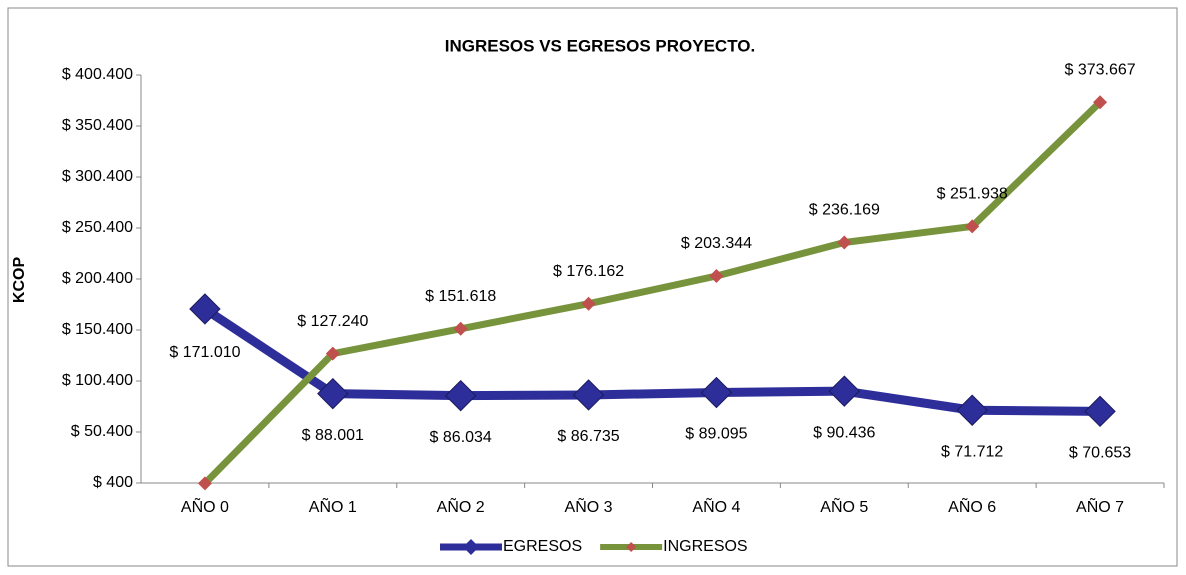 This screenshot has width=1186, height=575. What do you see at coordinates (600, 45) in the screenshot?
I see `chart-title: INGRESOS VS EGRESOS PROYECTO.` at bounding box center [600, 45].